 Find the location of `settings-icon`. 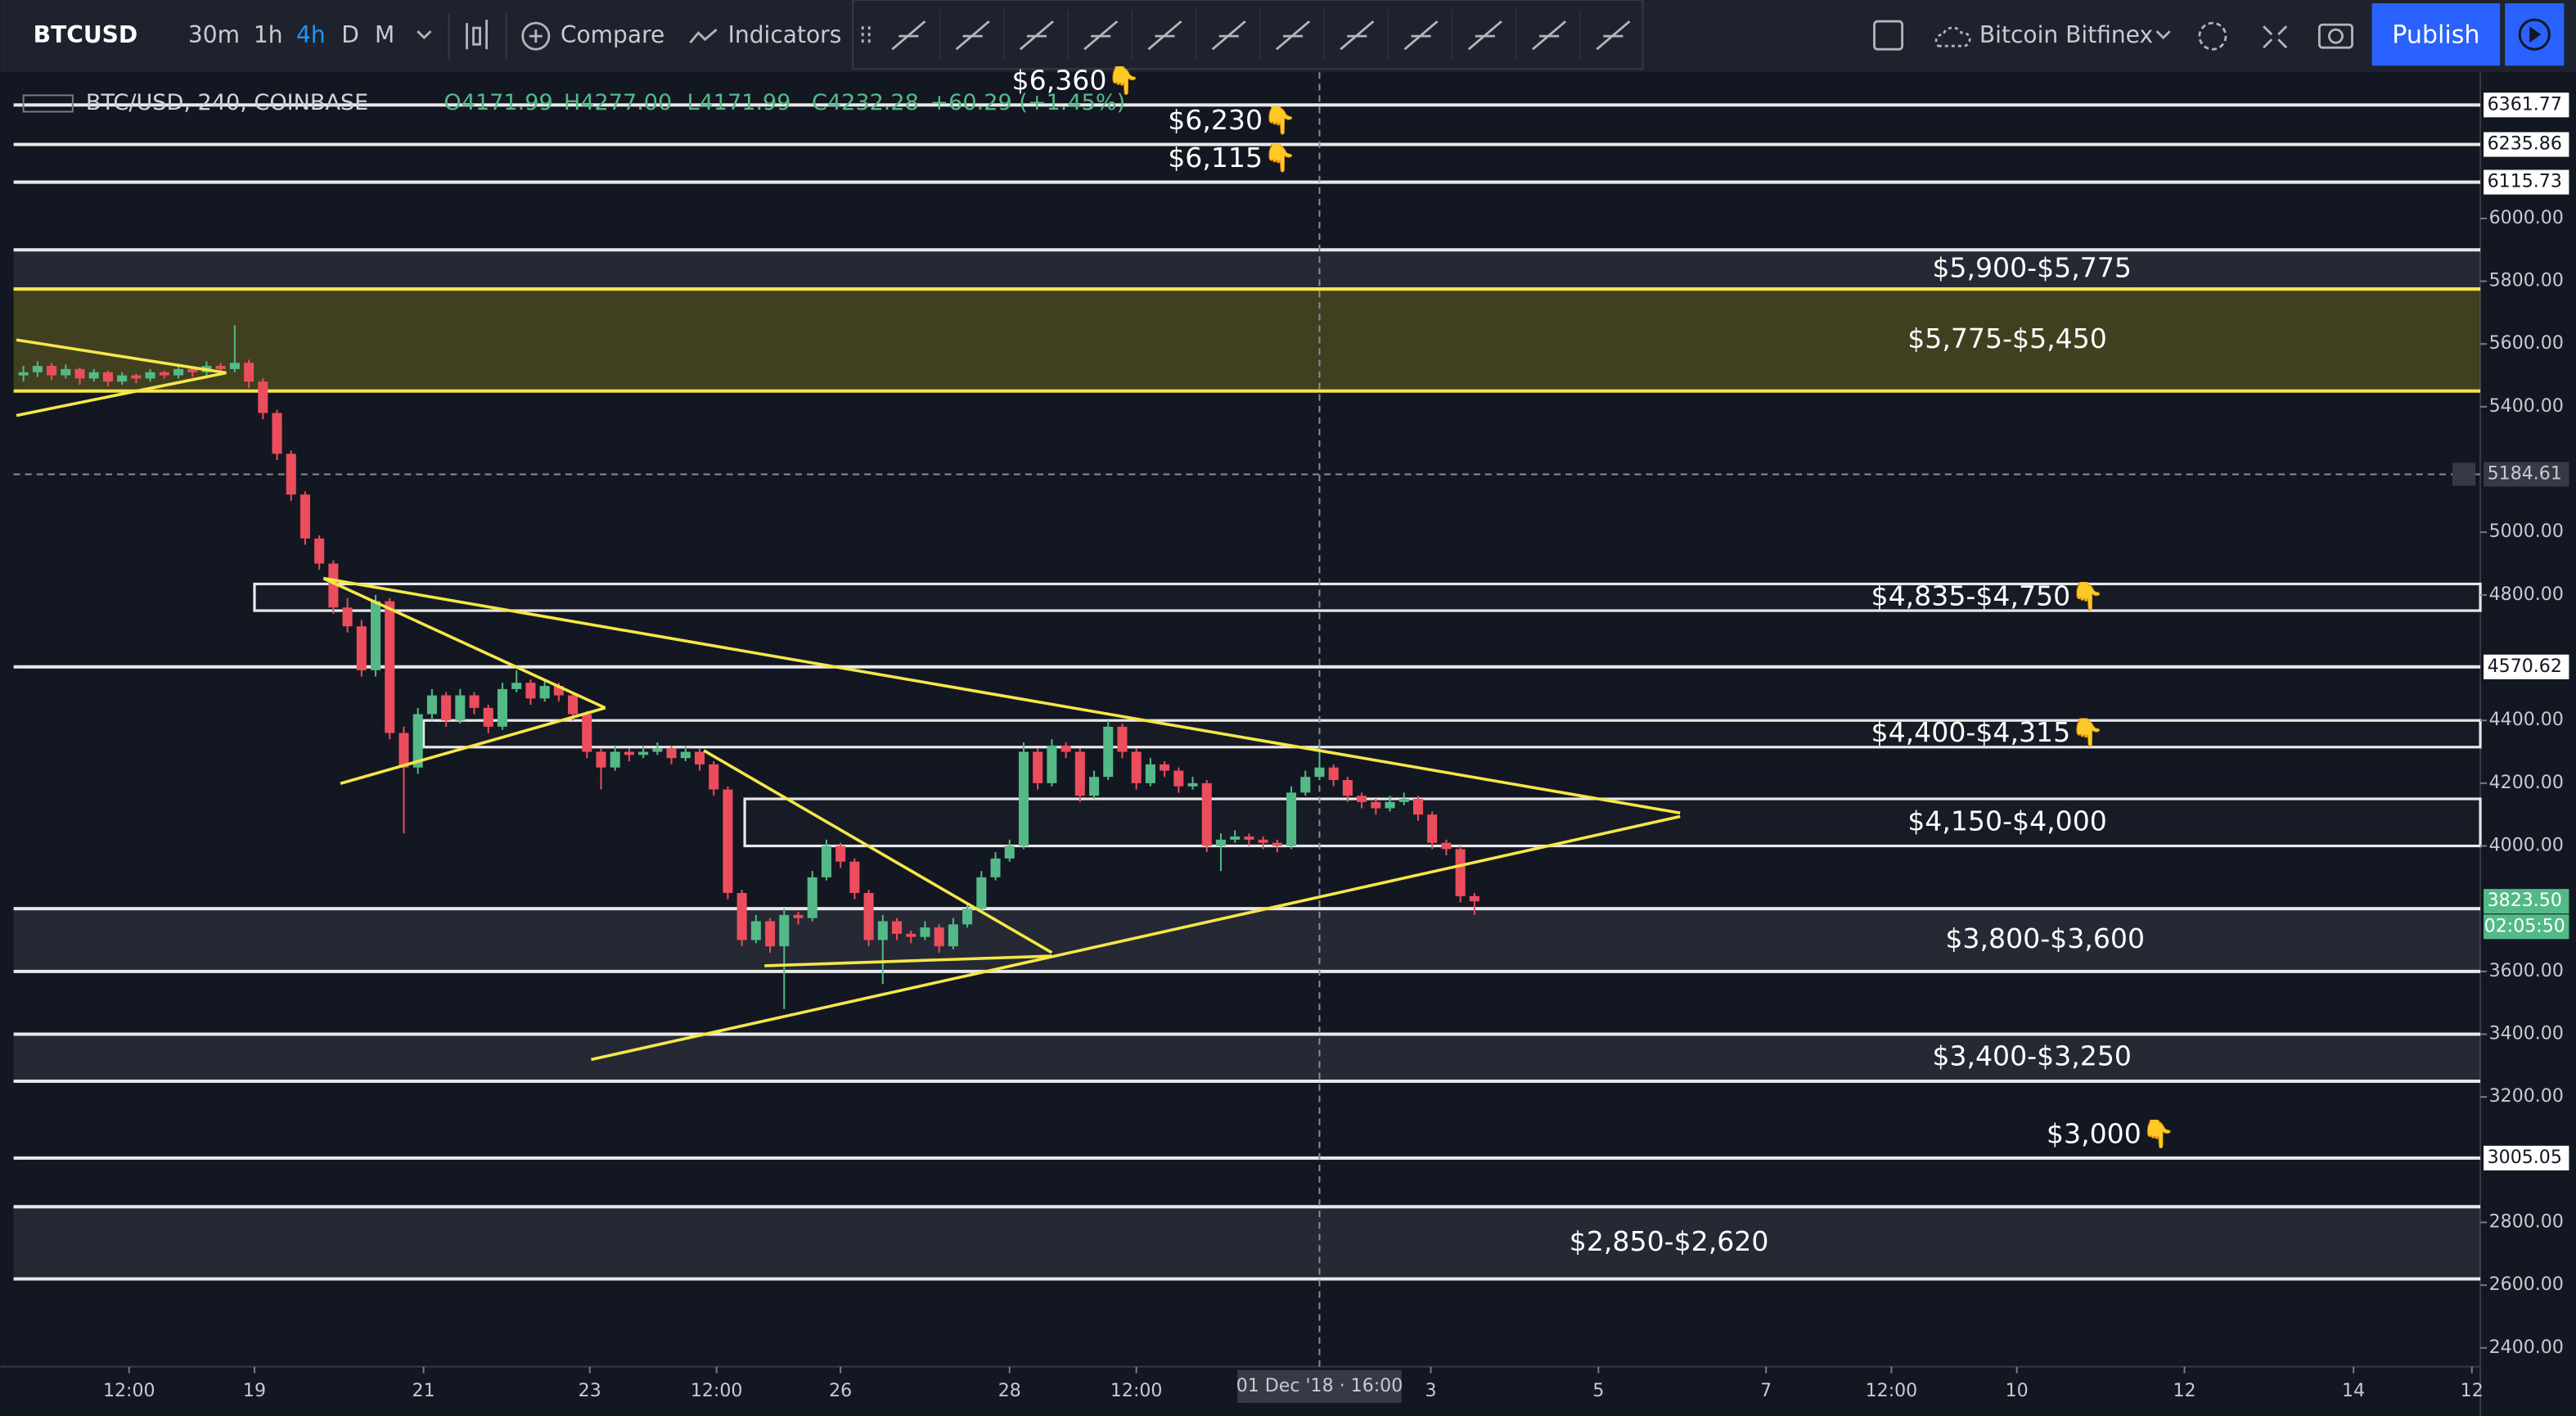

settings-icon is located at coordinates (2212, 36).